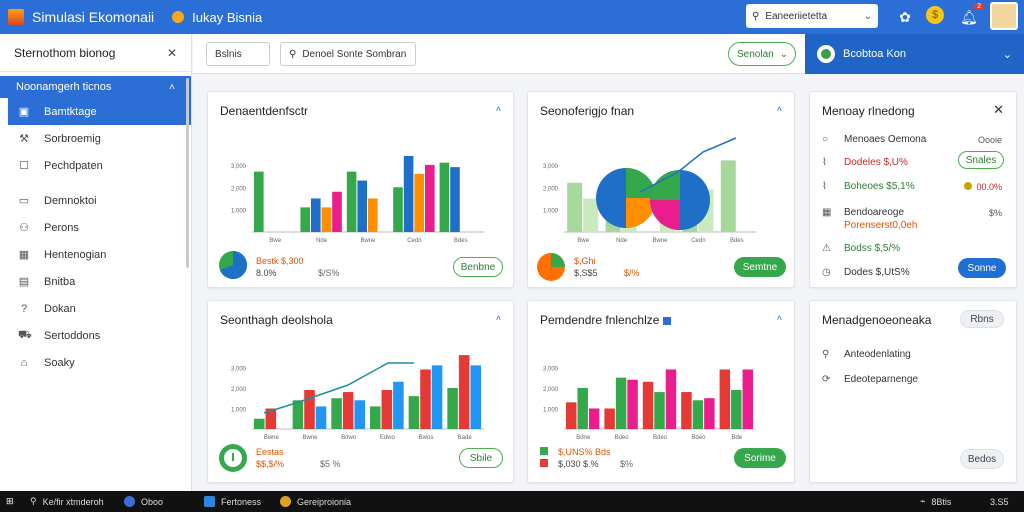 The height and width of the screenshot is (512, 1024). Describe the element at coordinates (24, 166) in the screenshot. I see `square-icon: ☐` at that location.